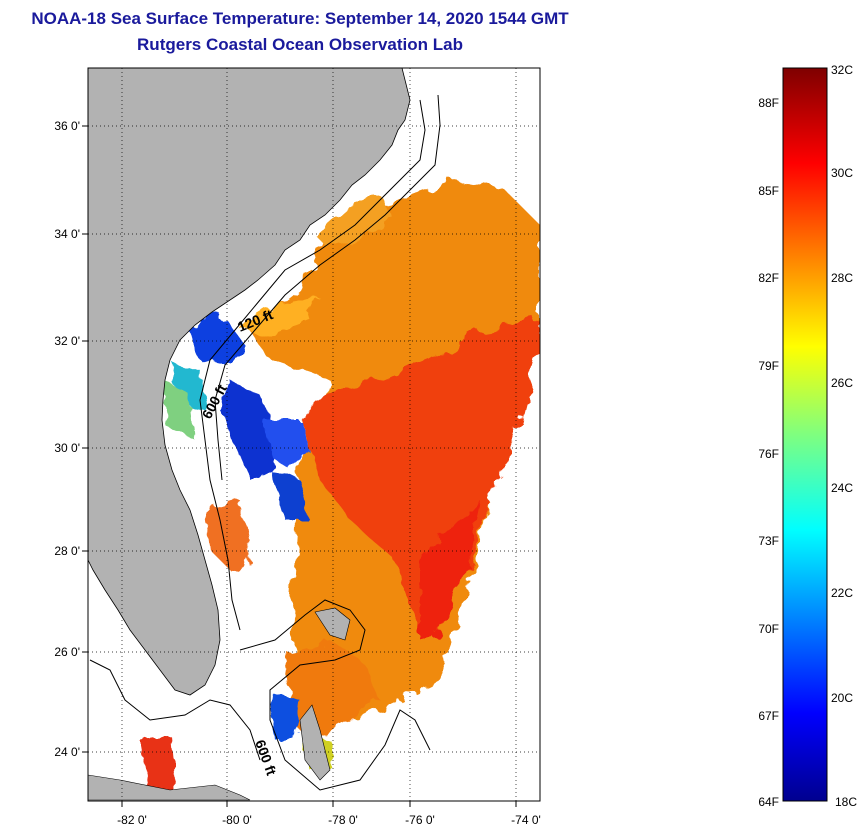 This screenshot has height=832, width=865. What do you see at coordinates (67, 752) in the screenshot?
I see `lat-tick-label: 24 0'` at bounding box center [67, 752].